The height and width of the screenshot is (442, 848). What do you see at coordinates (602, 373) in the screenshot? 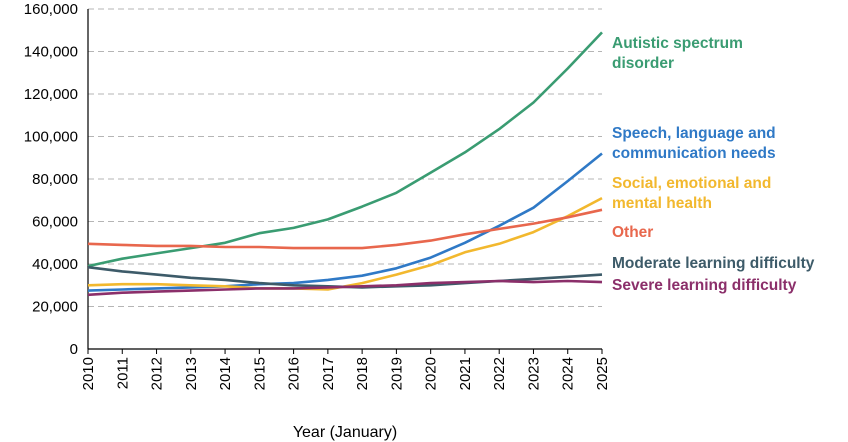
I see `x-tick-label: 2025` at bounding box center [602, 373].